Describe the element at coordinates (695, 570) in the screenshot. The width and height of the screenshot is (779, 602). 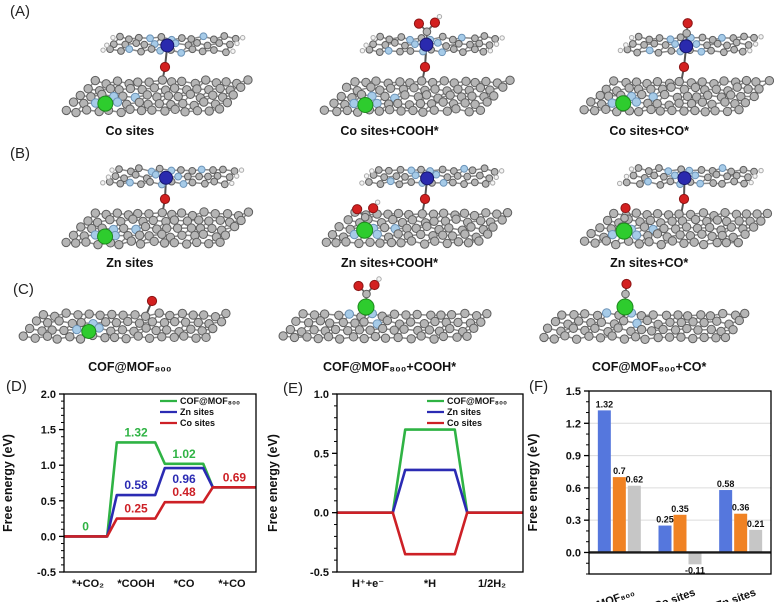
I see `svg-text: -0.11` at that location.